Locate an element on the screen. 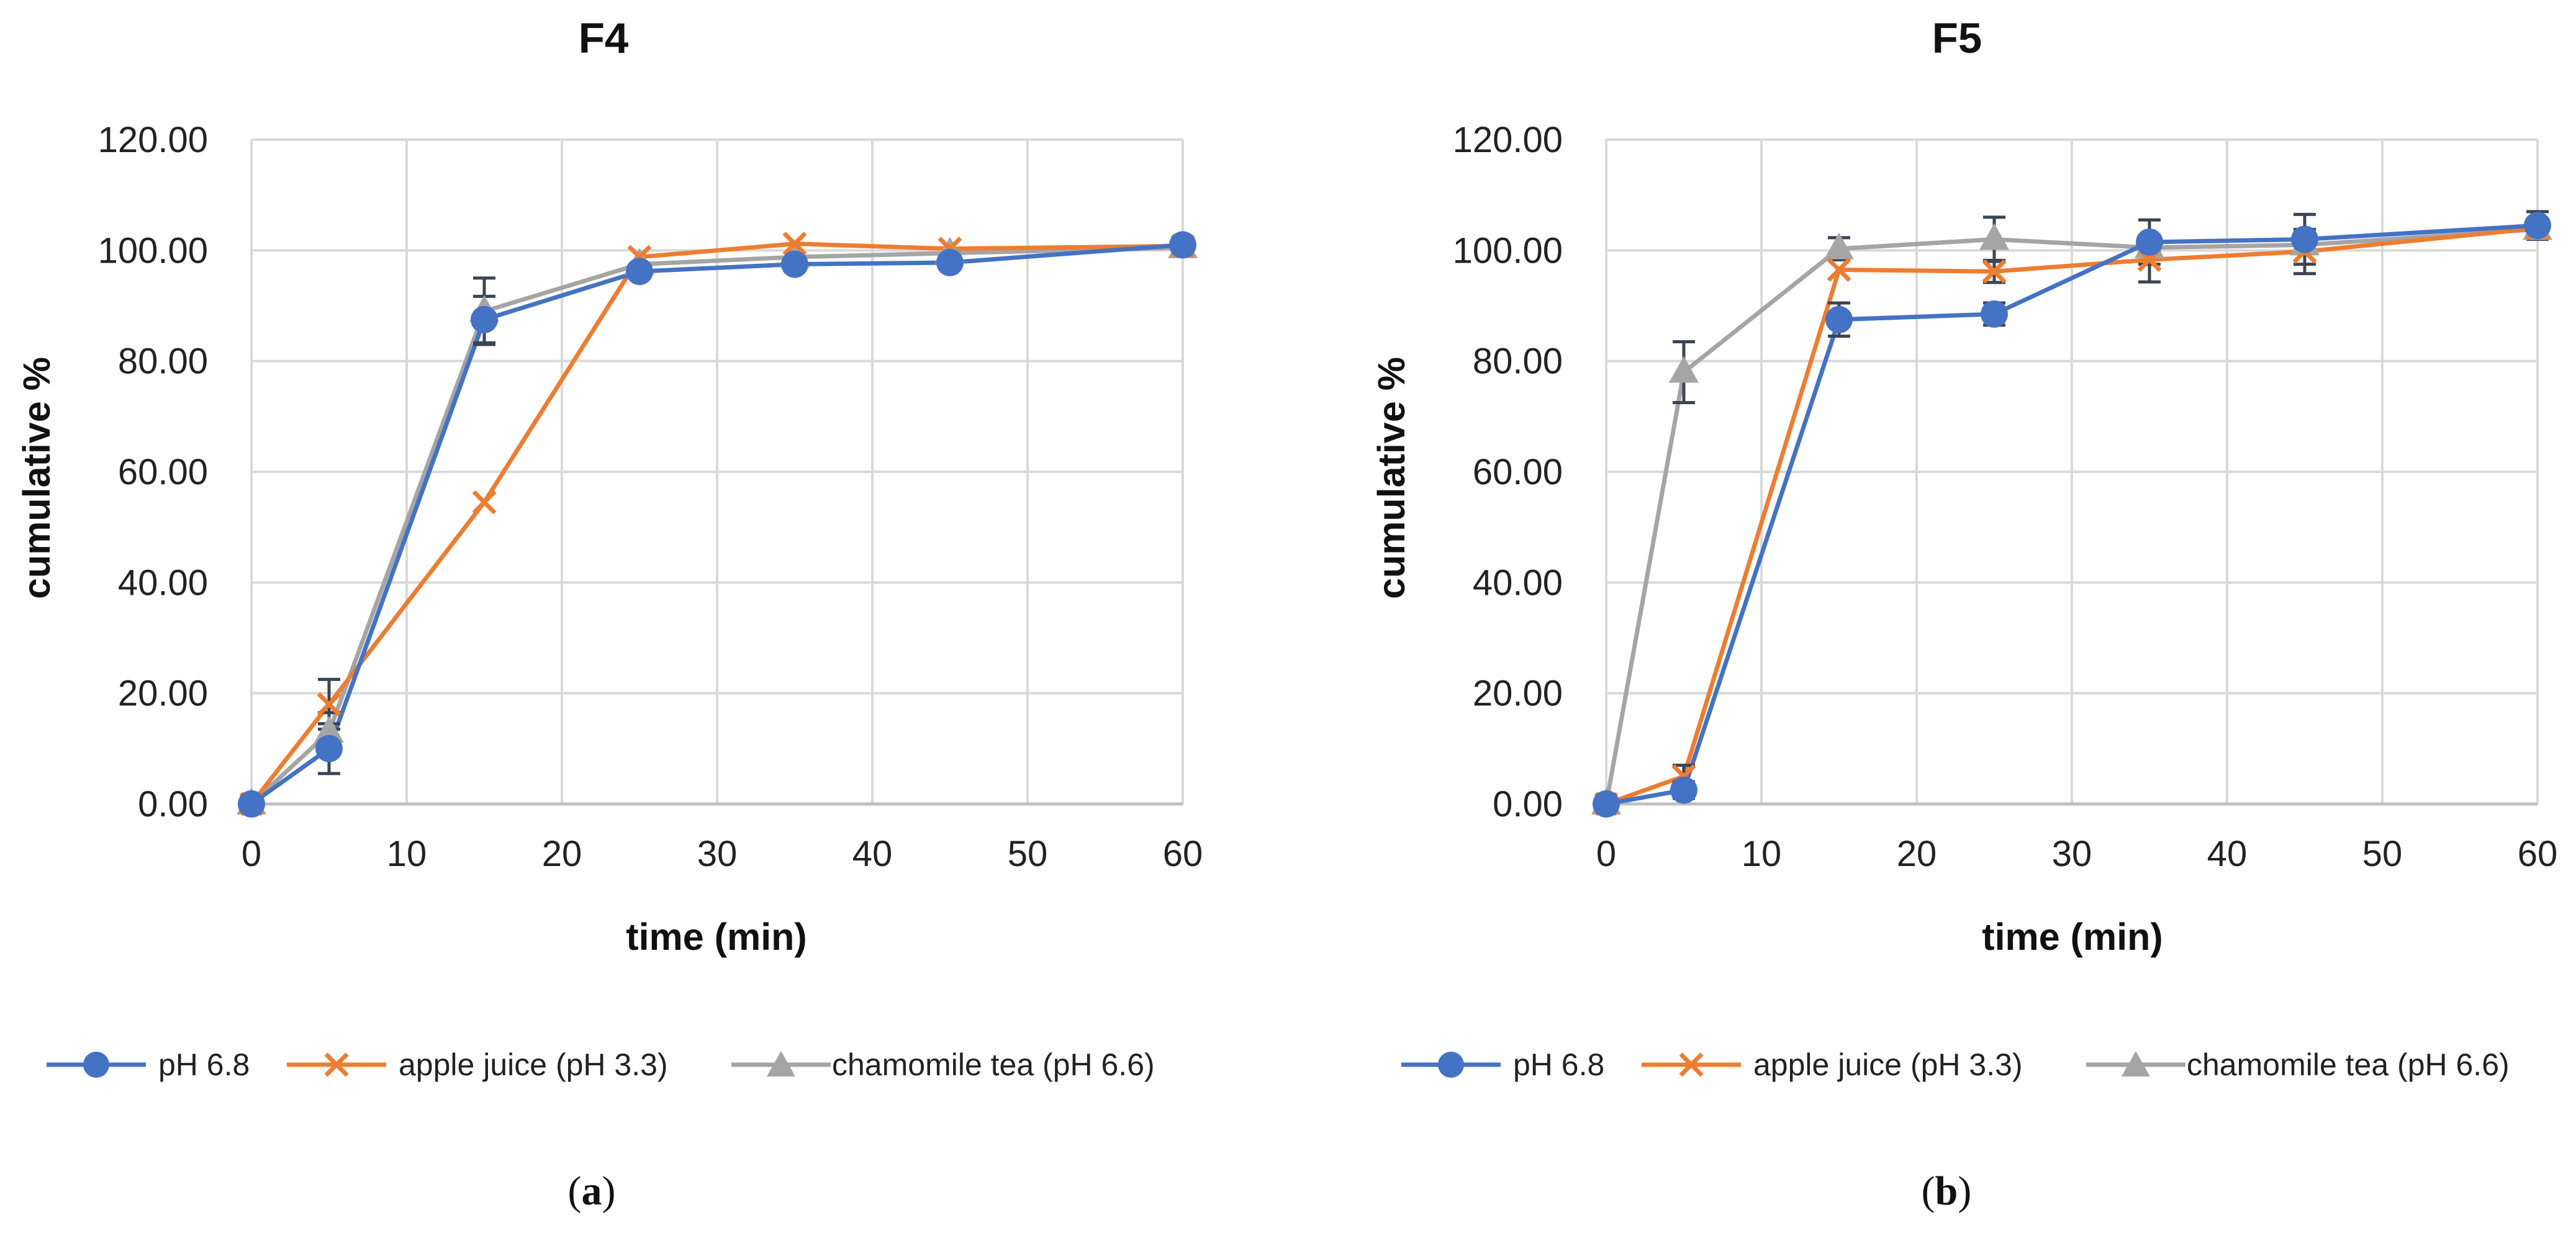 This screenshot has height=1241, width=2576. chart-title: F4 is located at coordinates (604, 38).